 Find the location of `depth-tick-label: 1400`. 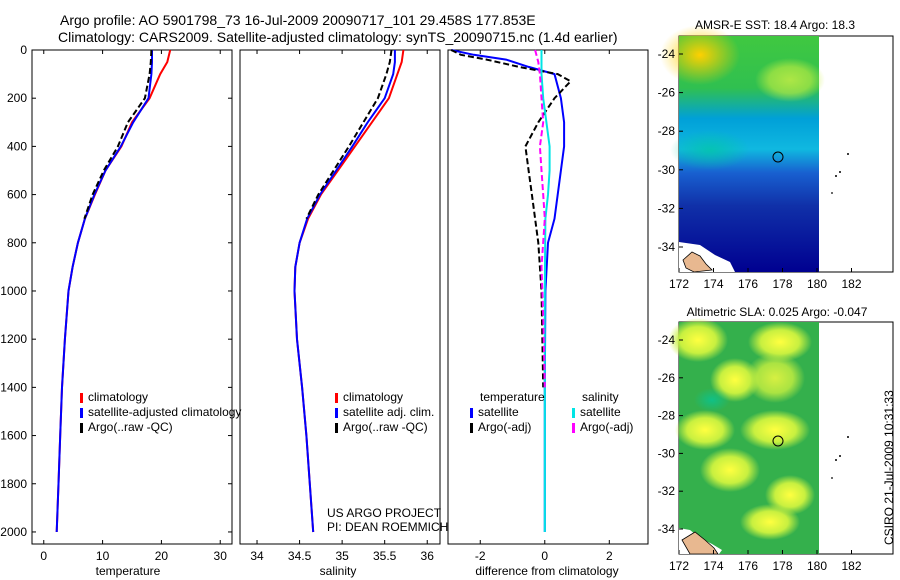

depth-tick-label: 1400 is located at coordinates (13, 387).